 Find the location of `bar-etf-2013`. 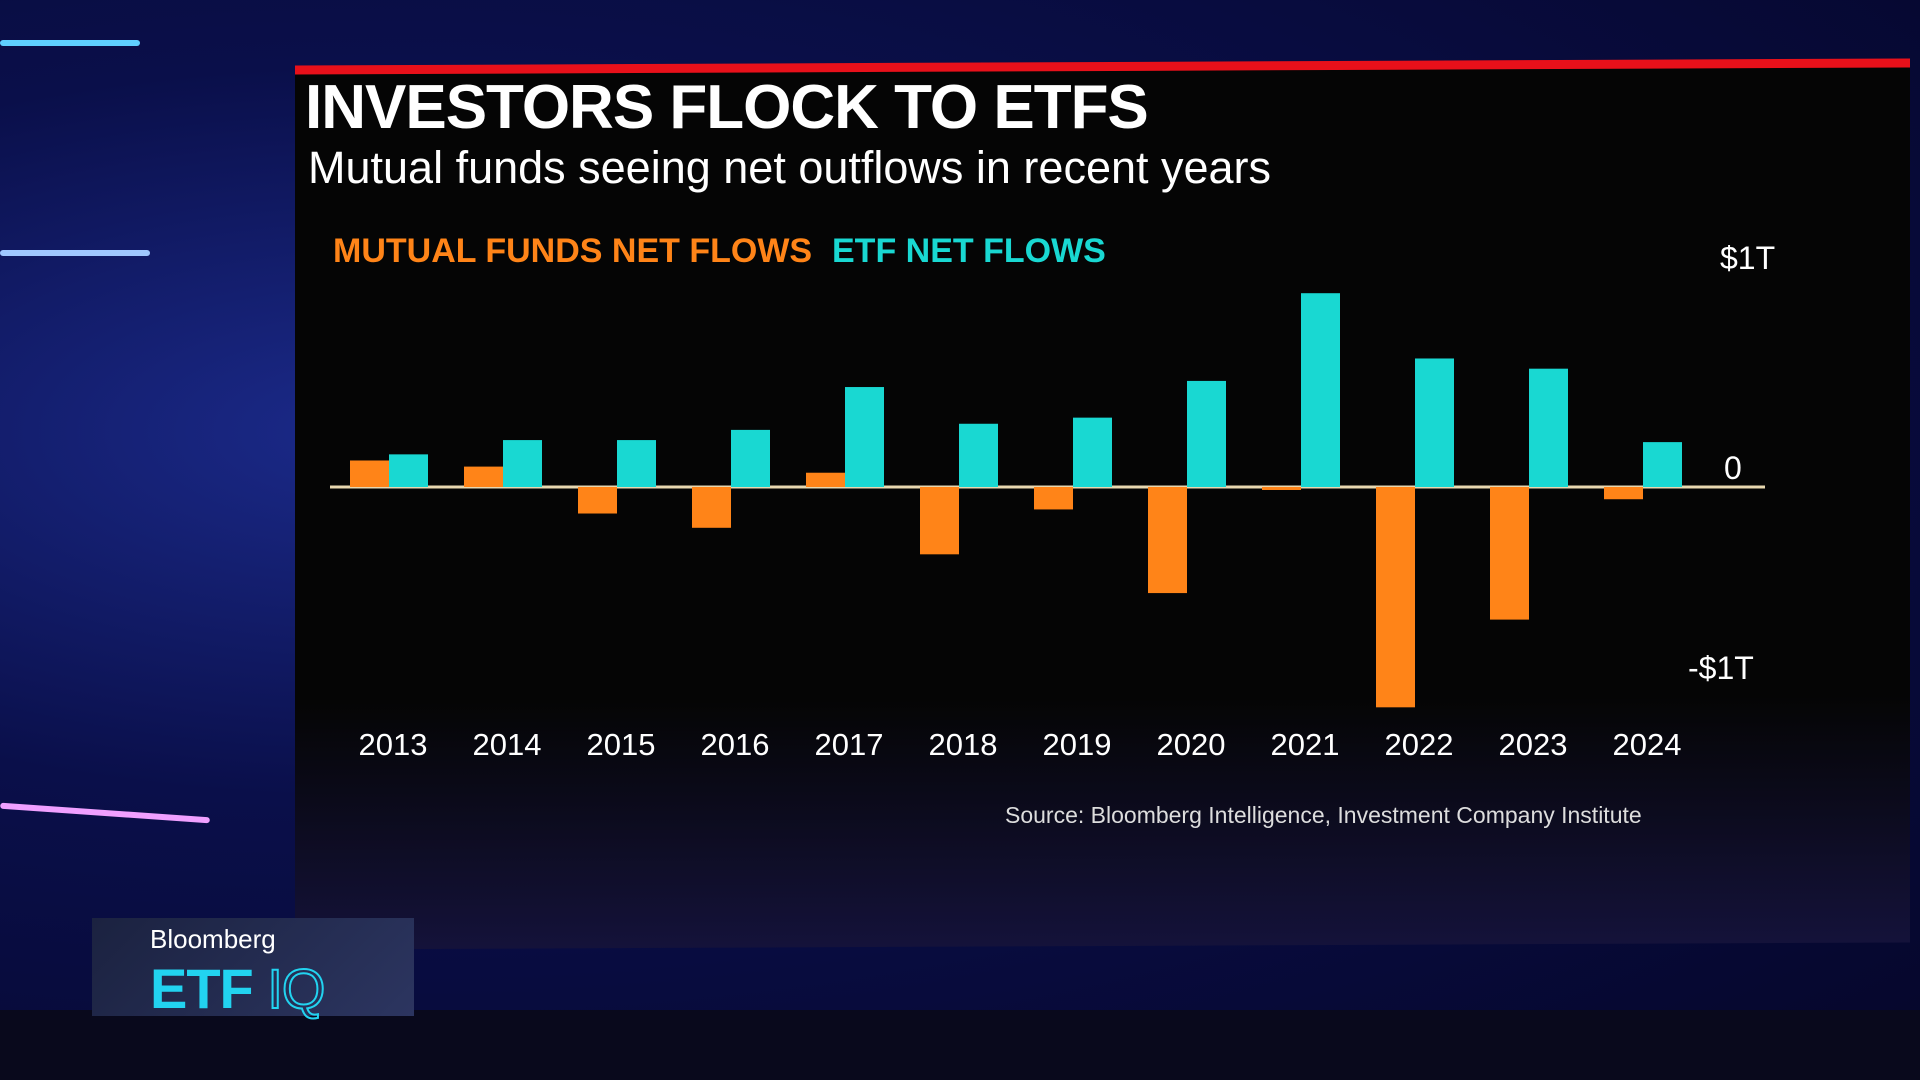

bar-etf-2013 is located at coordinates (408, 470).